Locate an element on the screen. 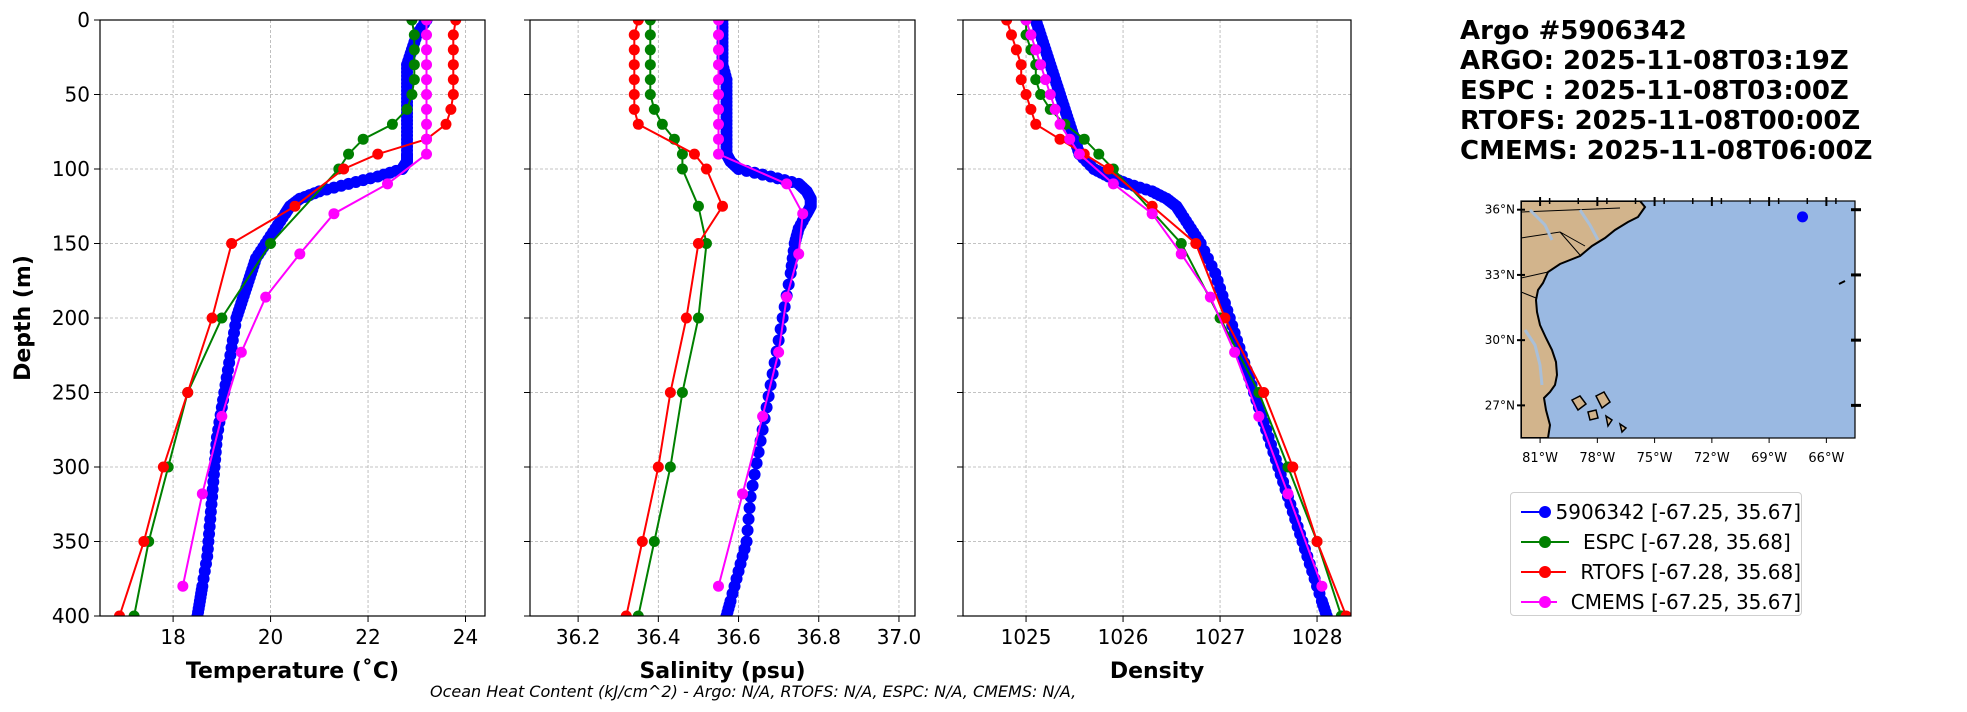 This screenshot has width=1967, height=712. map-land-us-southeast is located at coordinates (1584, 319).